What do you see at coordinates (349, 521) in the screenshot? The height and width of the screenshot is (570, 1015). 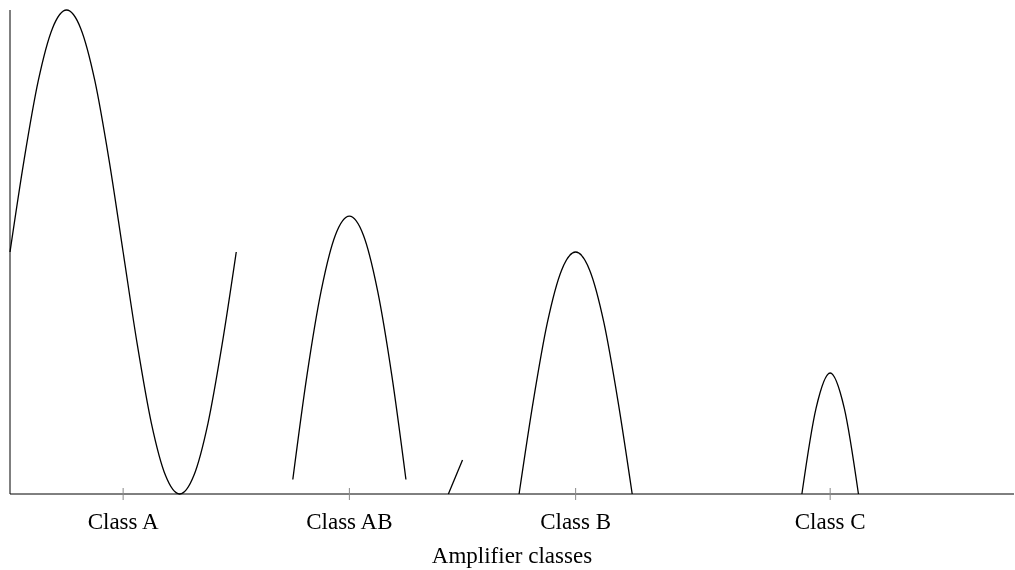 I see `x-tick-label: Class AB` at bounding box center [349, 521].